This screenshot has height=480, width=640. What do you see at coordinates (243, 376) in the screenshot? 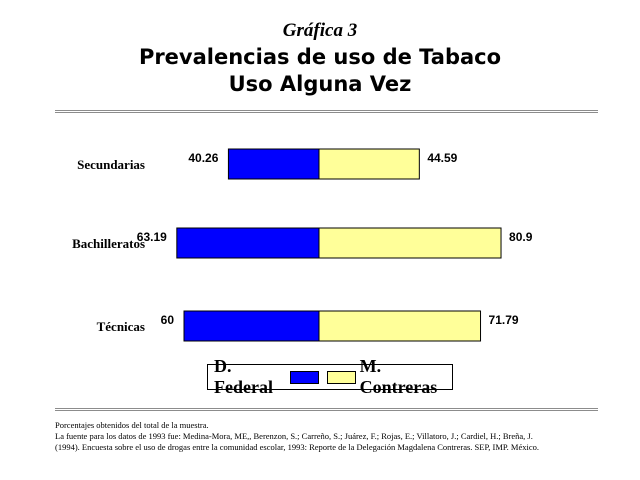
I see `legend-label-df: D. Federal` at bounding box center [243, 376].